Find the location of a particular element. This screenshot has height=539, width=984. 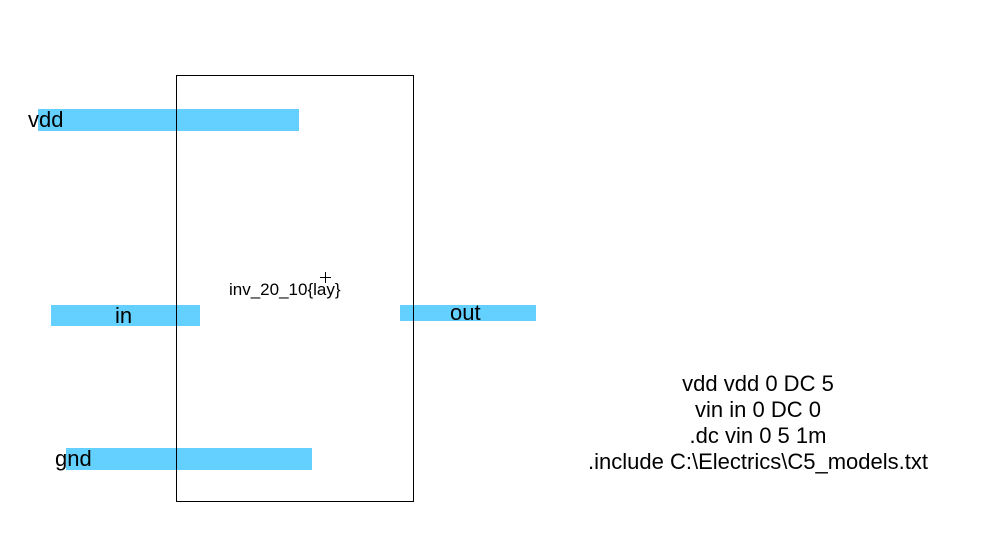

export-label-gnd: gnd is located at coordinates (73, 458).